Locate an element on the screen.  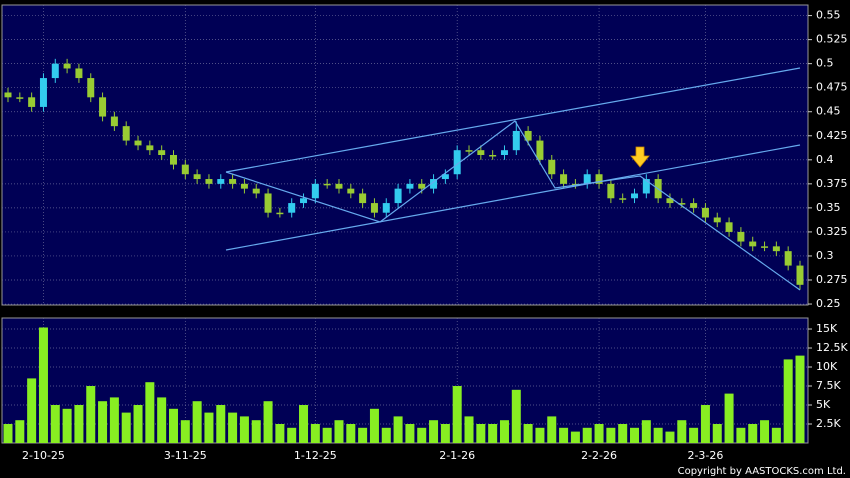
y-tick-label: 7.5K is located at coordinates (828, 385).